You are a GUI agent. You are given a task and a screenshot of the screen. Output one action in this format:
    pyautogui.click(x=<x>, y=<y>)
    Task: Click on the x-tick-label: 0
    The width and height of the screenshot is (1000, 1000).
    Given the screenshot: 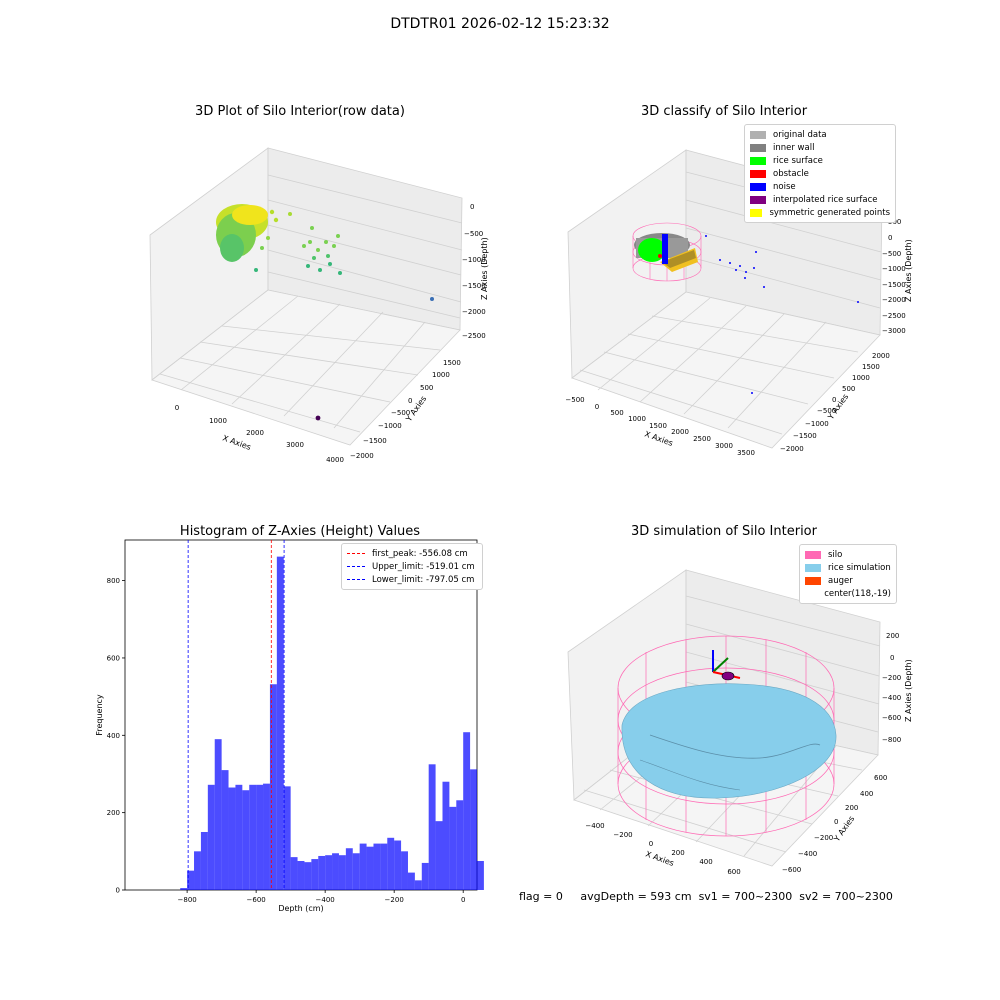 What is the action you would take?
    pyautogui.click(x=463, y=900)
    